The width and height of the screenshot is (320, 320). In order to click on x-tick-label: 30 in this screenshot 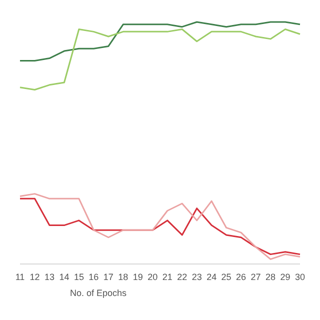, I will do `click(300, 277)`.